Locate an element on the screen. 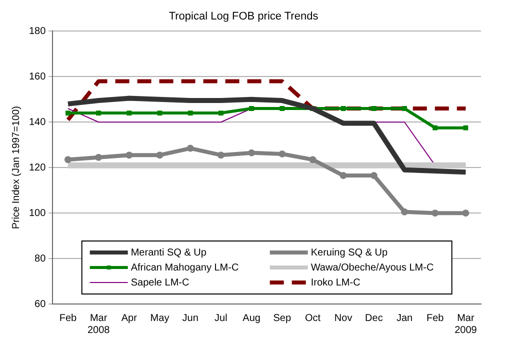 This screenshot has width=511, height=343. x-tick-label: Mar 2008 is located at coordinates (98, 324).